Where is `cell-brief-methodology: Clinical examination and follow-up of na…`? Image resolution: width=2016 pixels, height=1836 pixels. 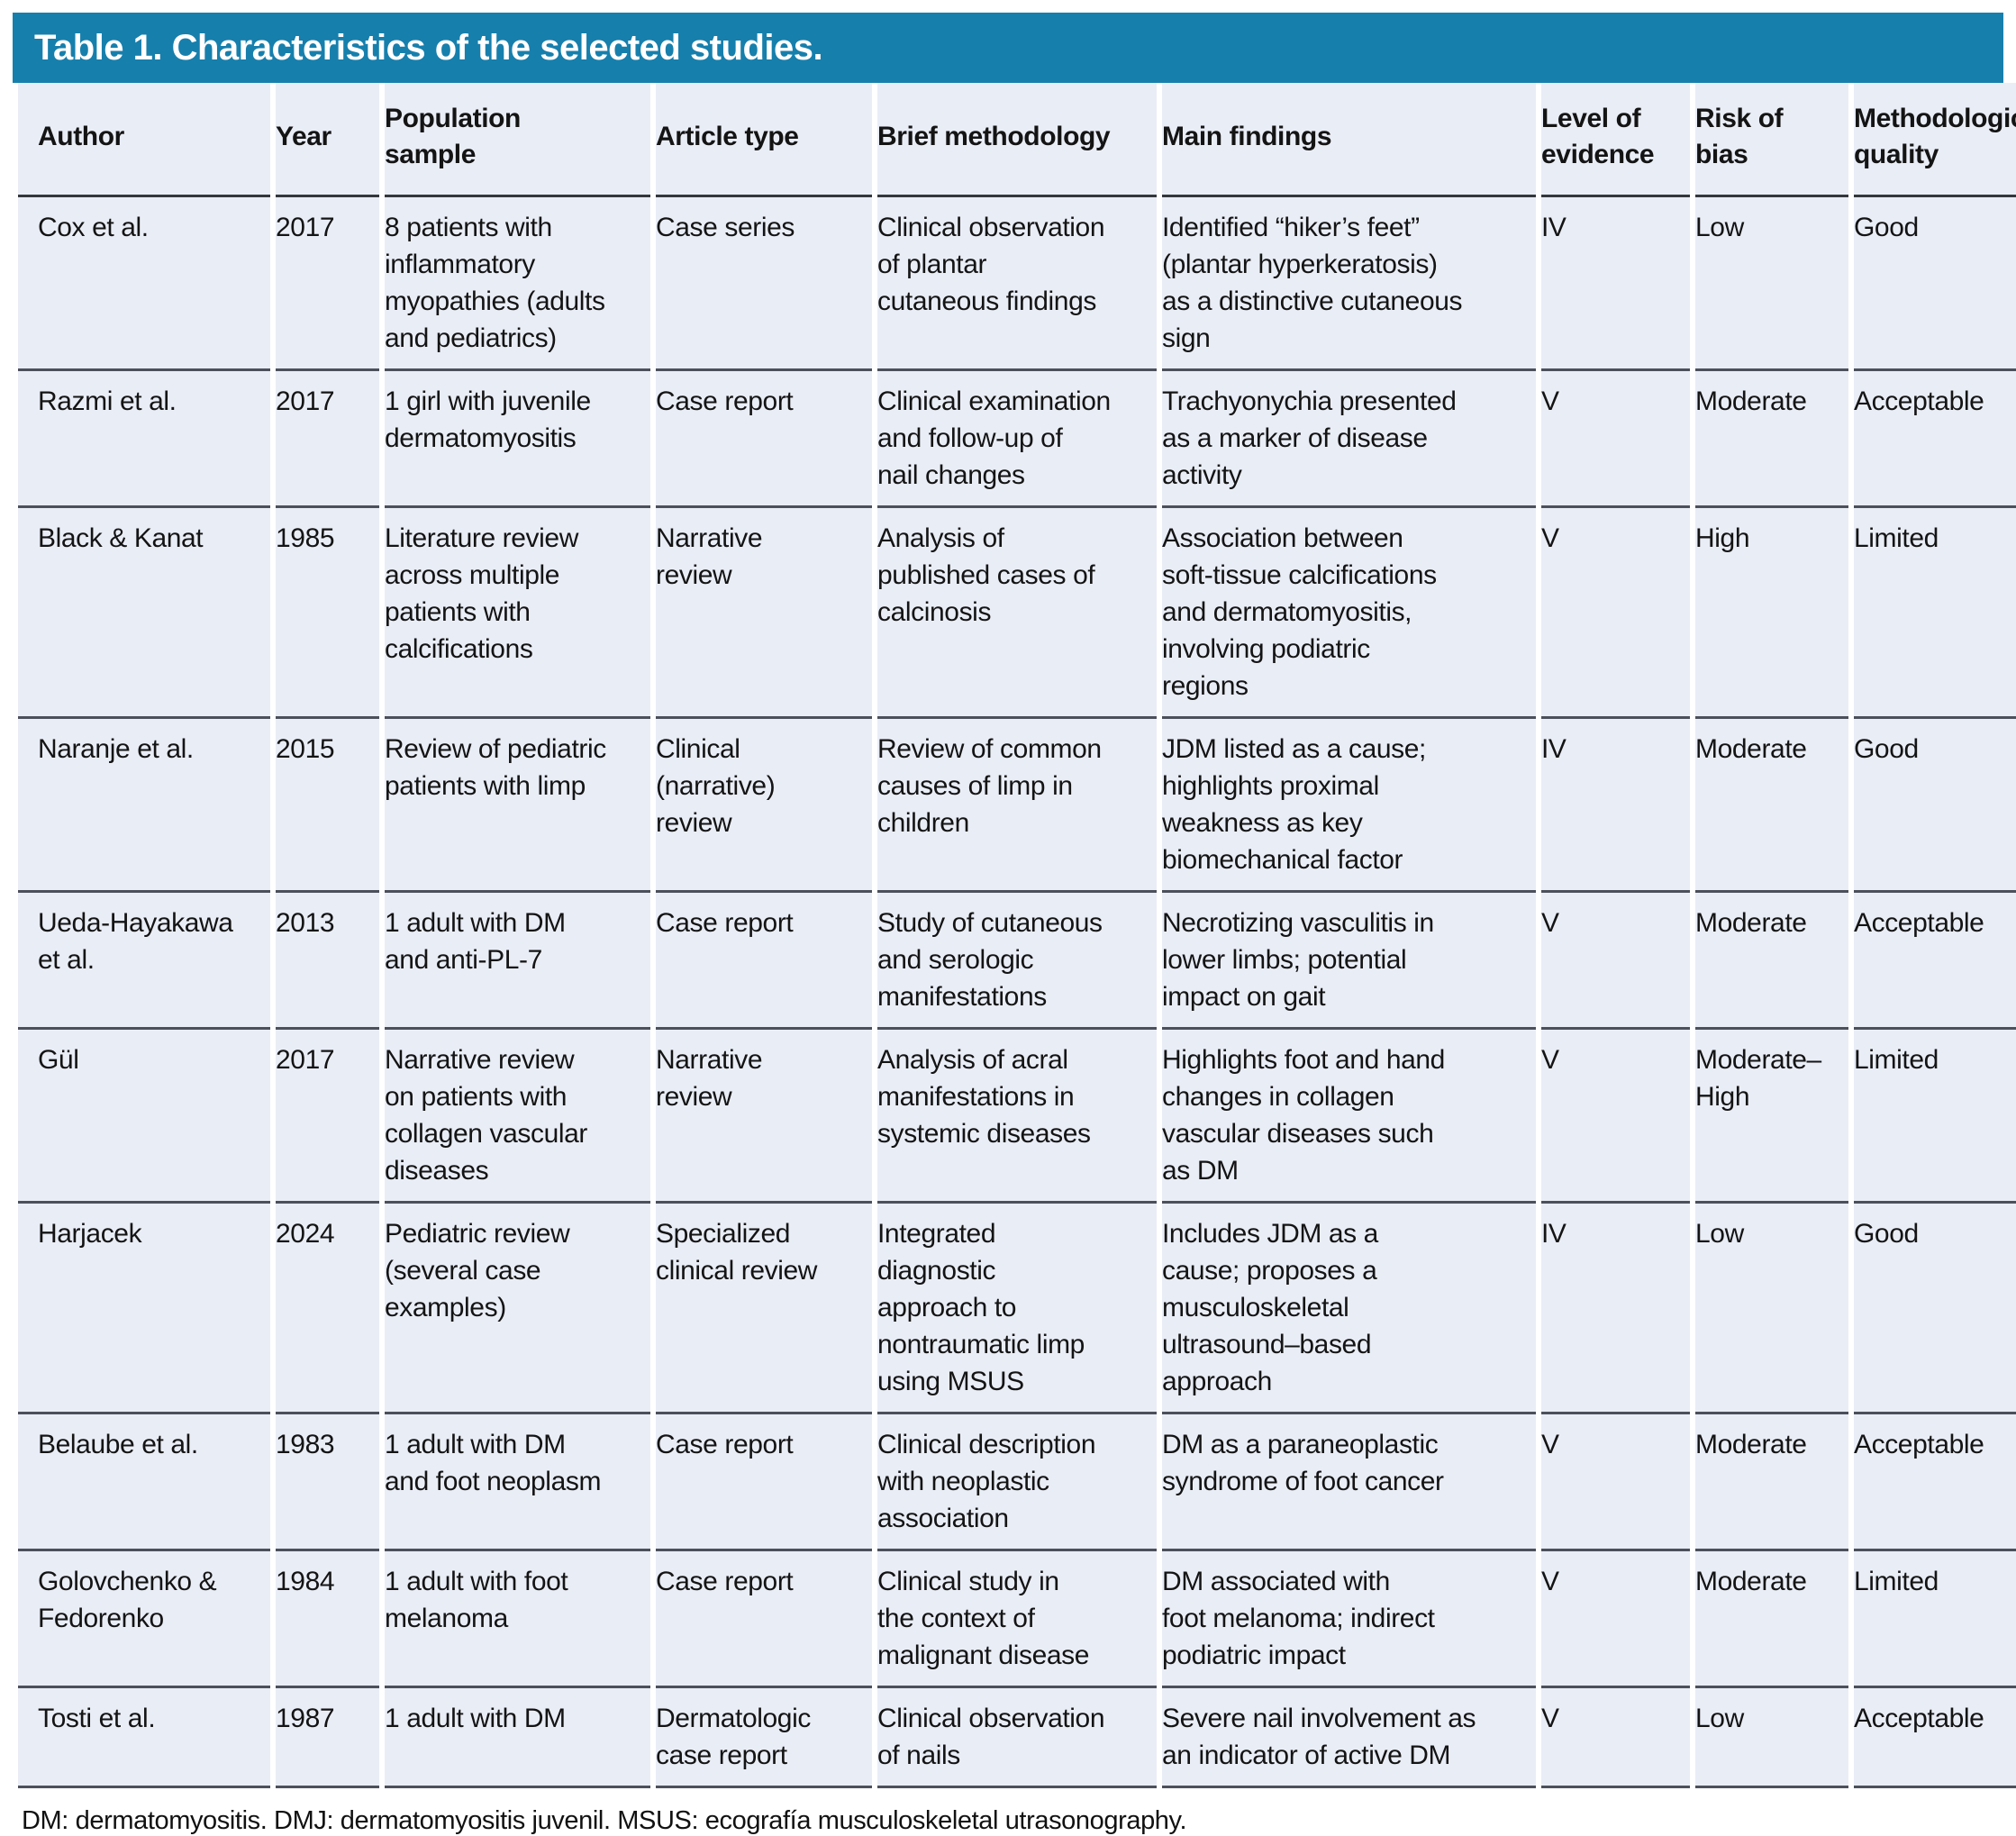
cell-brief-methodology: Clinical examination and follow-up of na… is located at coordinates (1017, 439).